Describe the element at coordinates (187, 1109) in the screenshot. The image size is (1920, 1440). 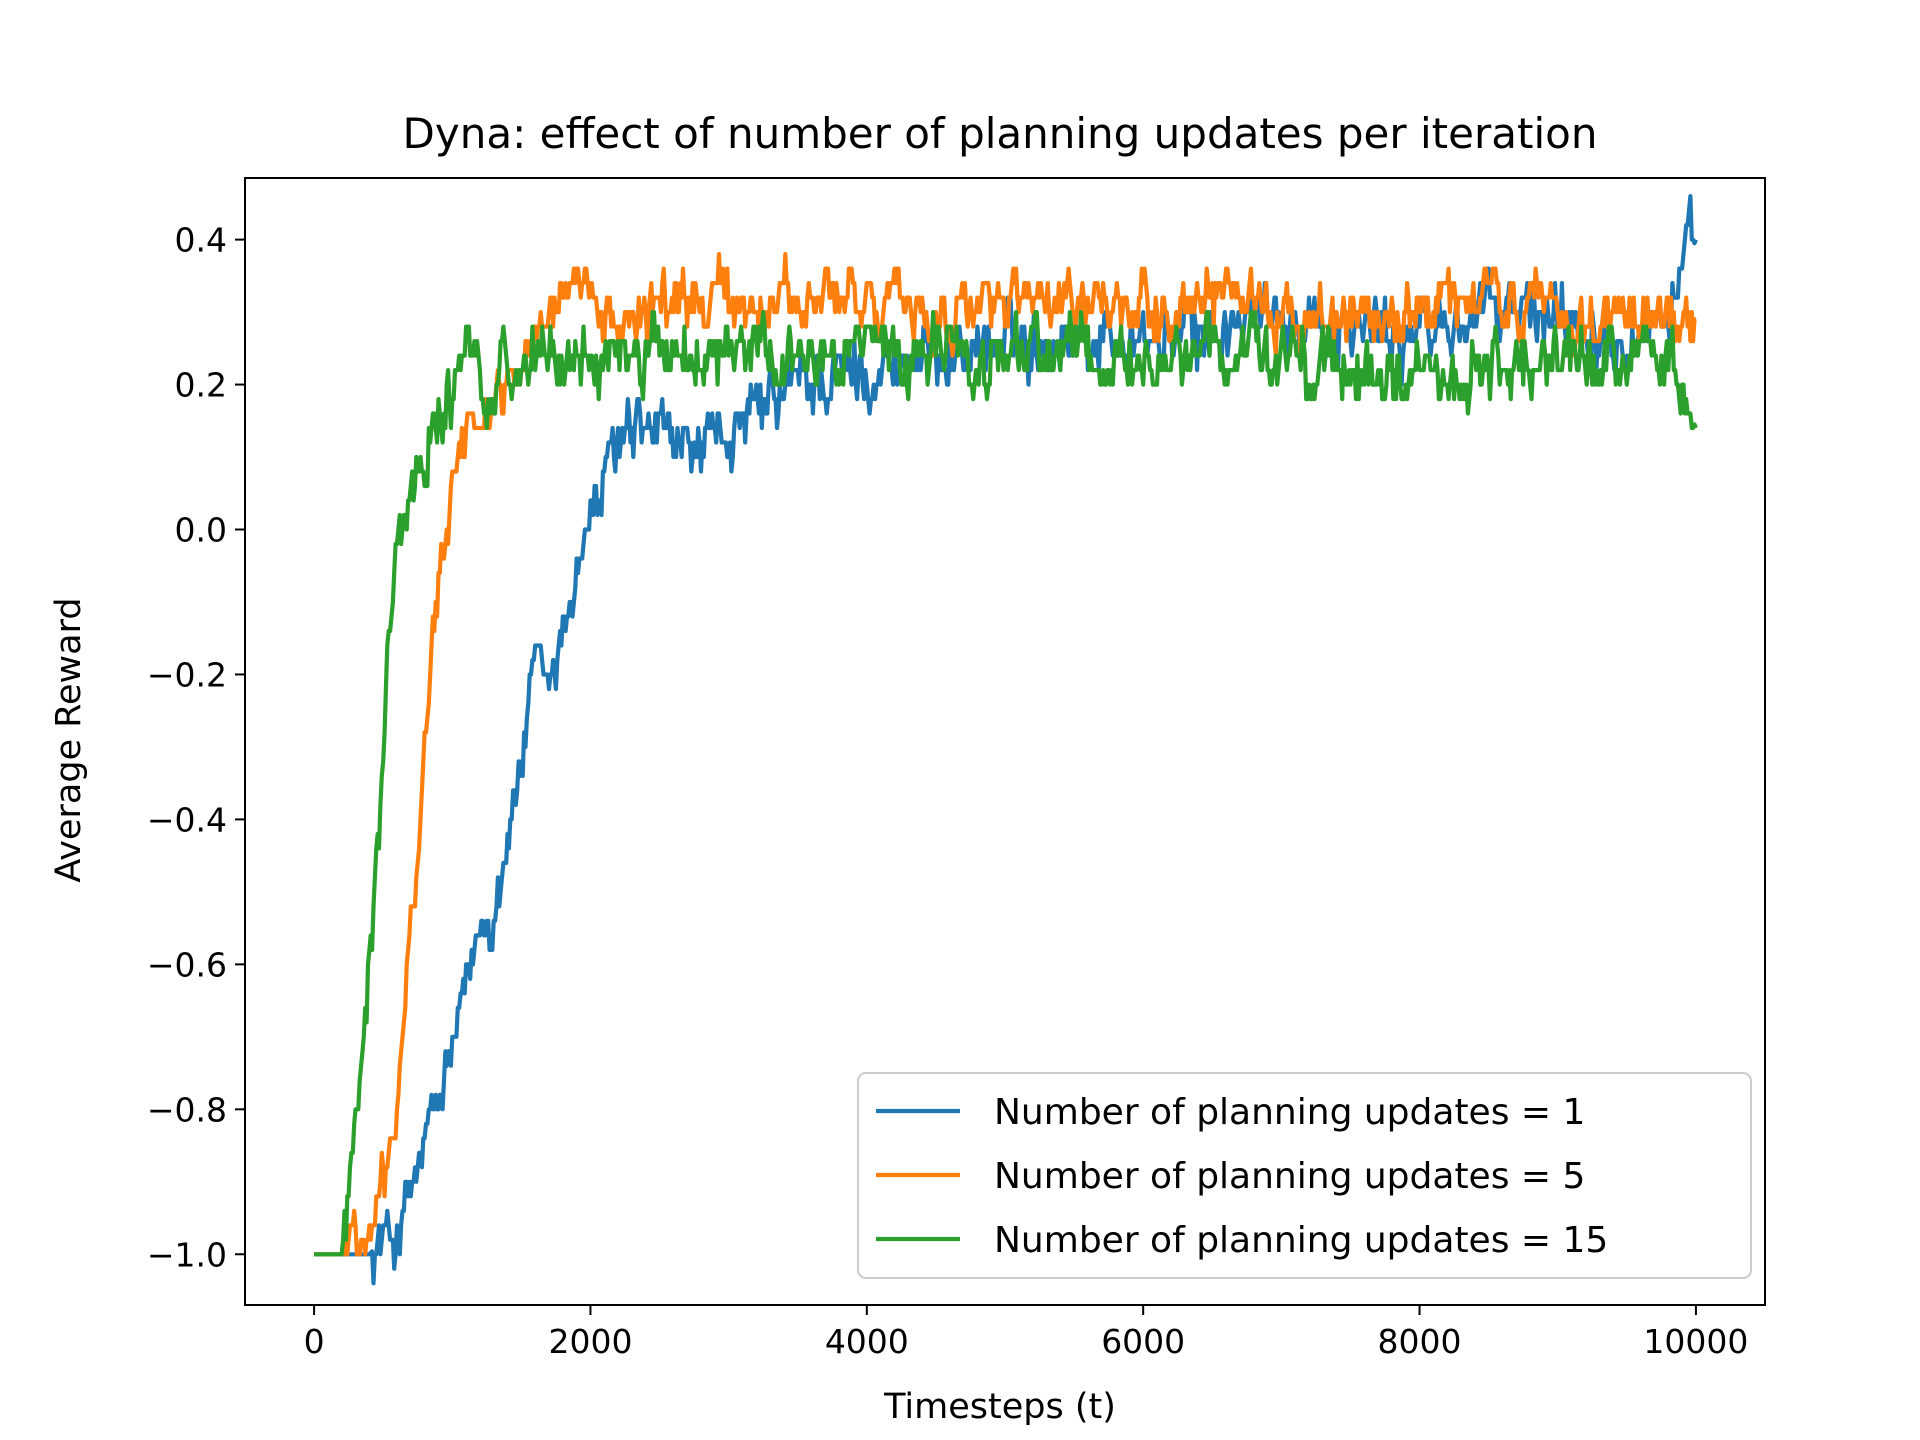
I see `y-tick-label: −0.8` at that location.